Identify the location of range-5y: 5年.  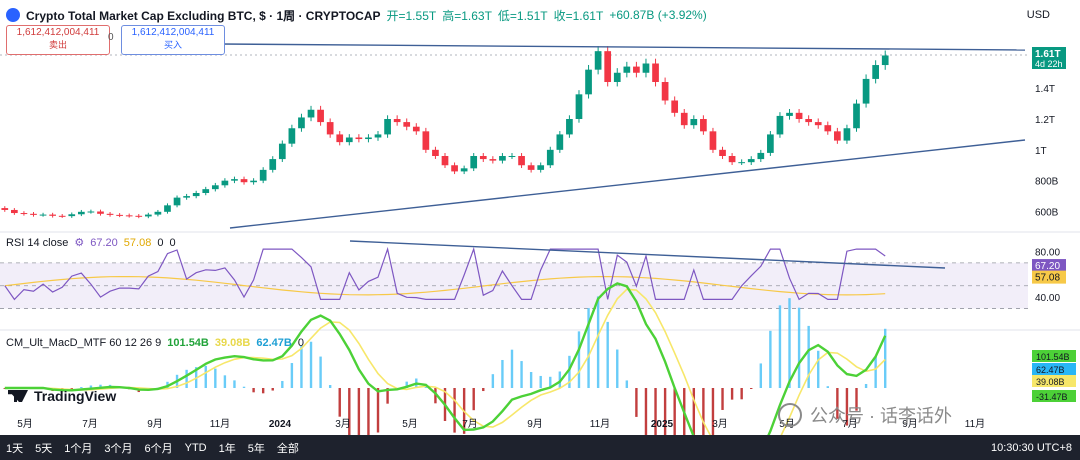
(256, 448).